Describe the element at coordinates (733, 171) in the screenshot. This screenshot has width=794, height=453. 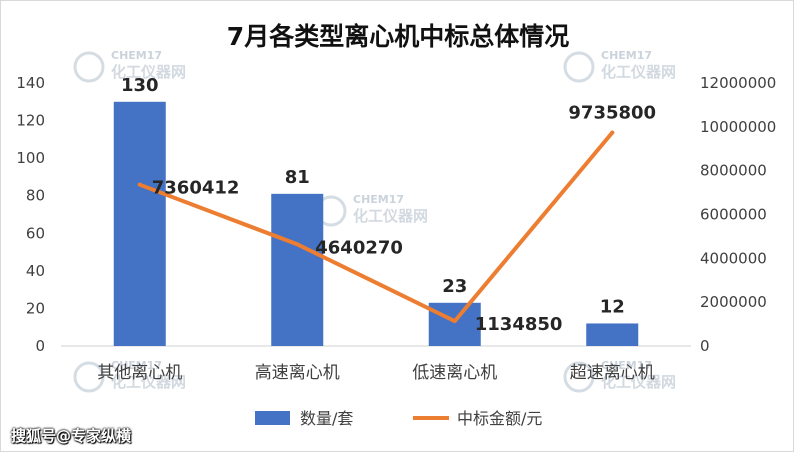
I see `right-tick-label: 8000000` at that location.